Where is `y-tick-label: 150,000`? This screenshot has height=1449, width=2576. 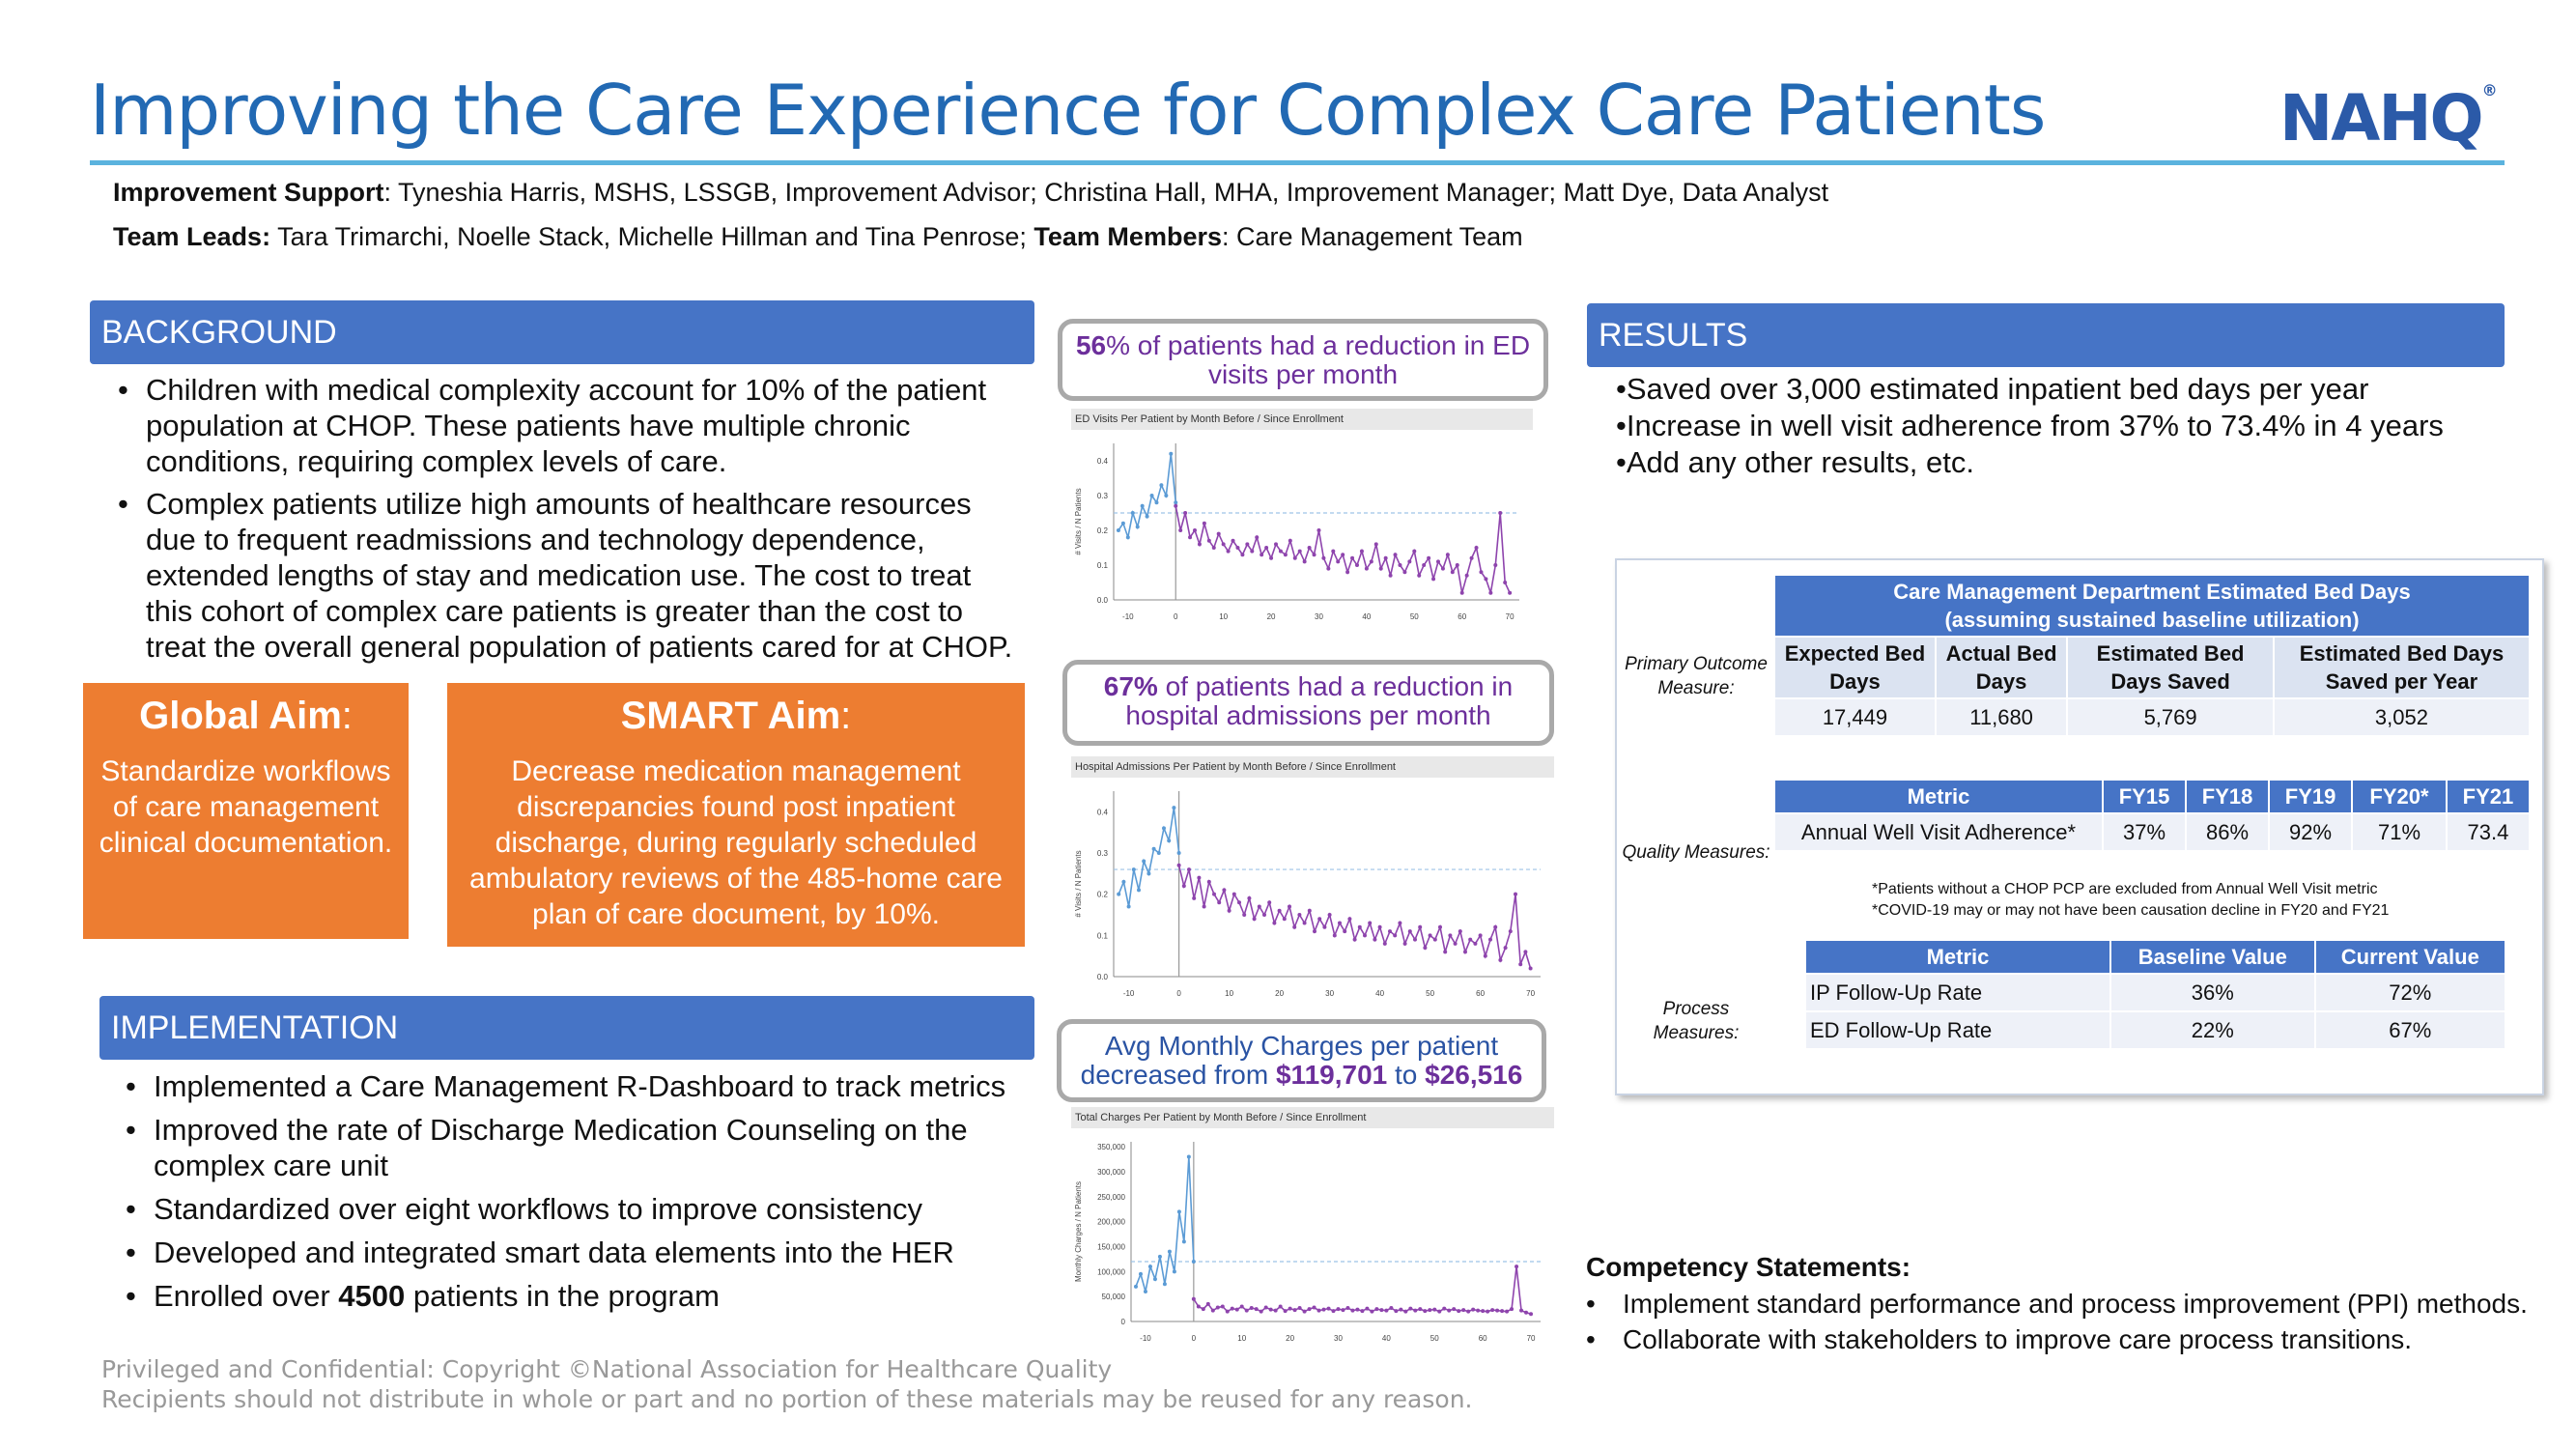
y-tick-label: 150,000 is located at coordinates (1111, 1247).